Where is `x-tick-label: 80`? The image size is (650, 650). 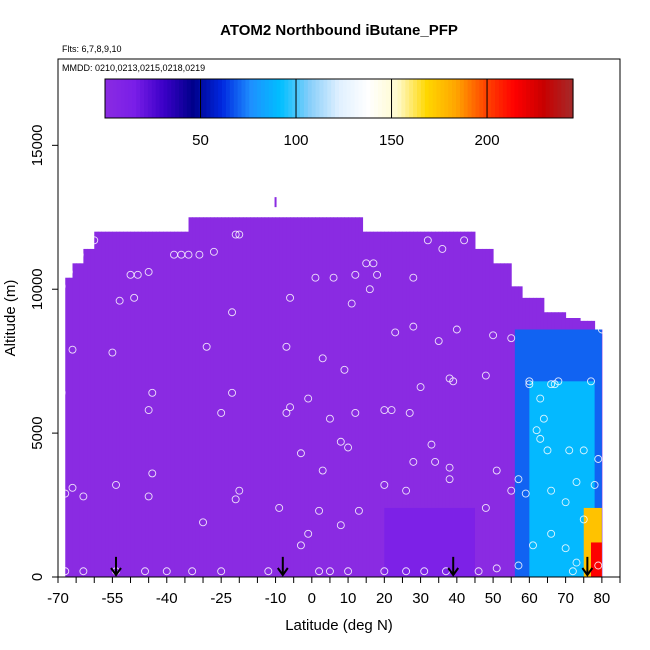 x-tick-label: 80 is located at coordinates (602, 598).